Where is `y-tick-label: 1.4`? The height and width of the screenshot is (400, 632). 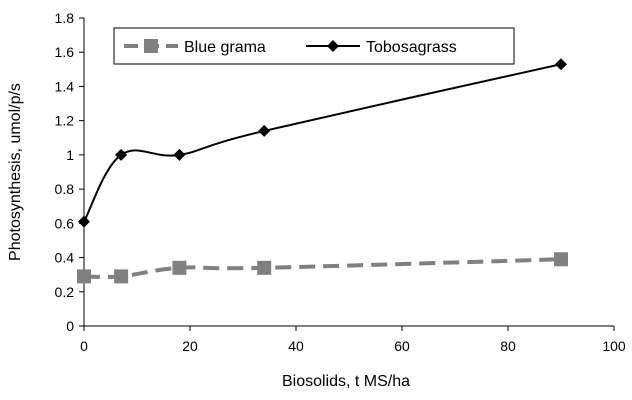 y-tick-label: 1.4 is located at coordinates (65, 86).